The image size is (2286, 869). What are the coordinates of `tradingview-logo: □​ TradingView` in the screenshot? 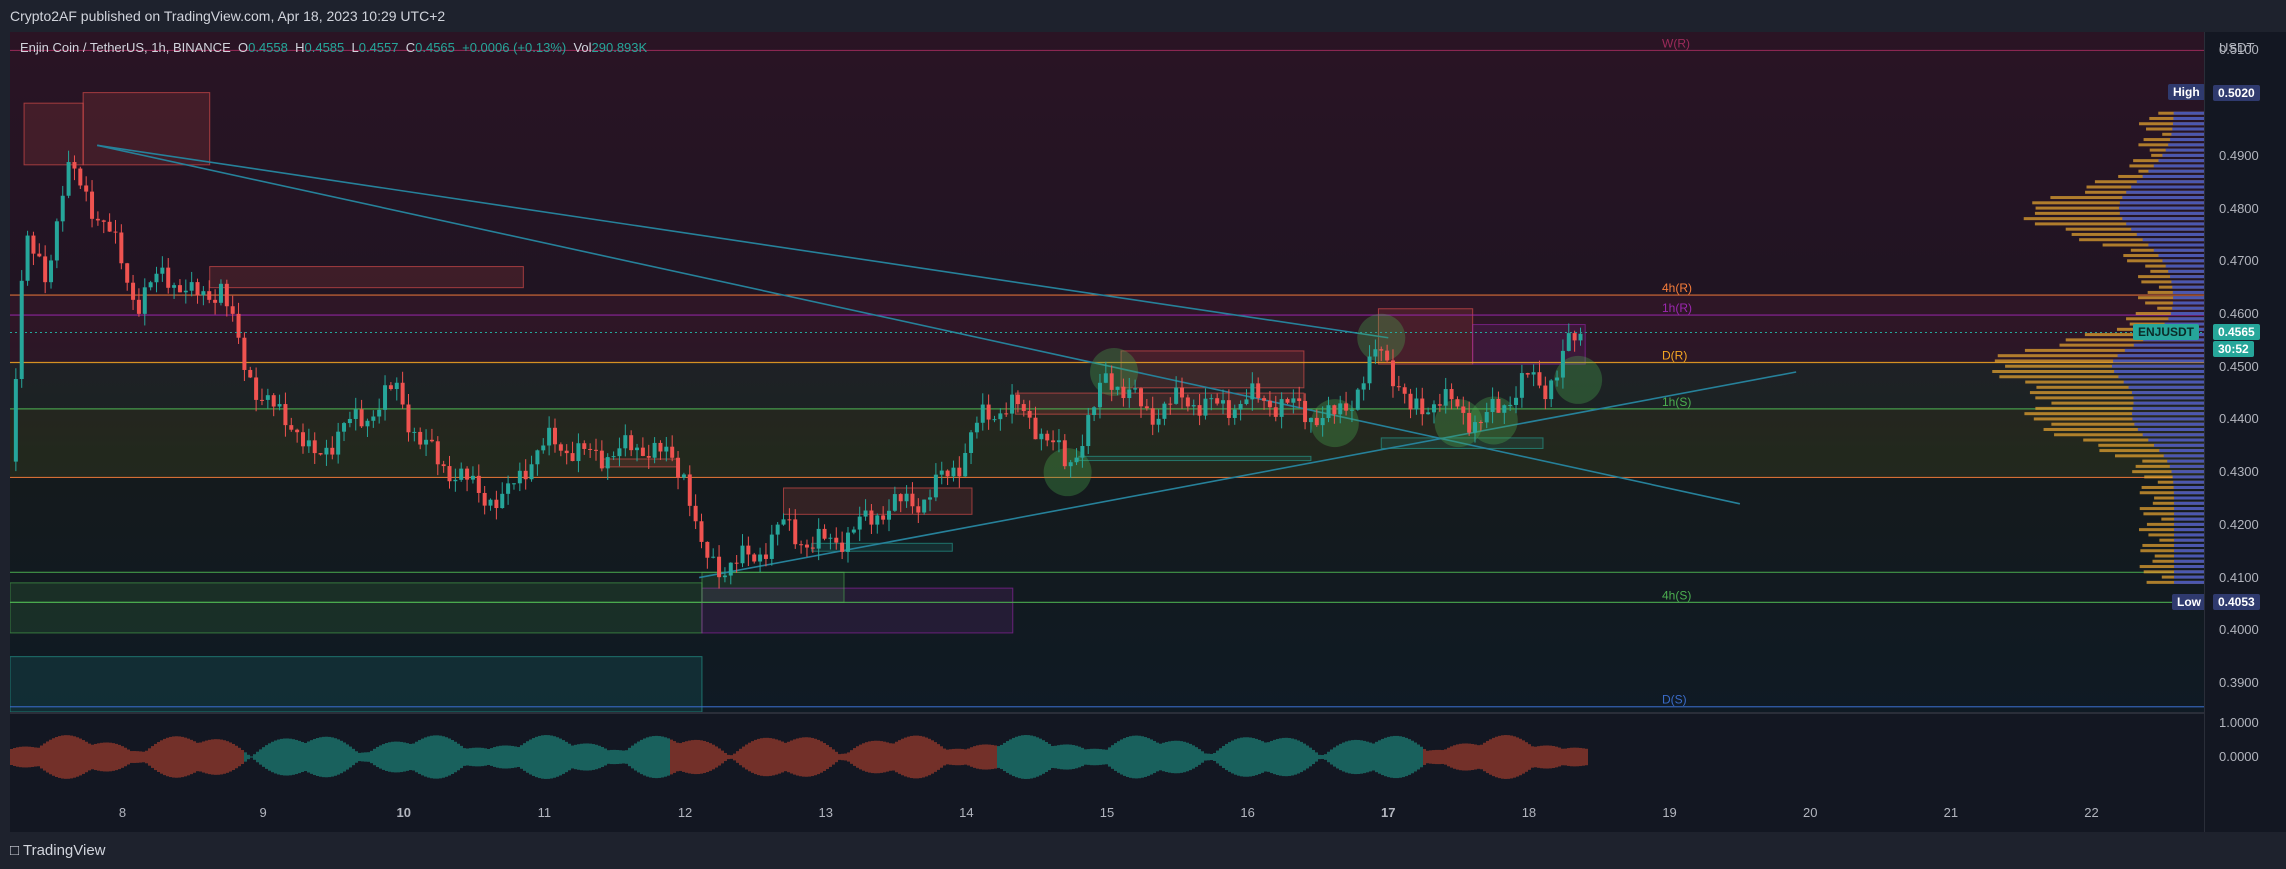 It's located at (58, 850).